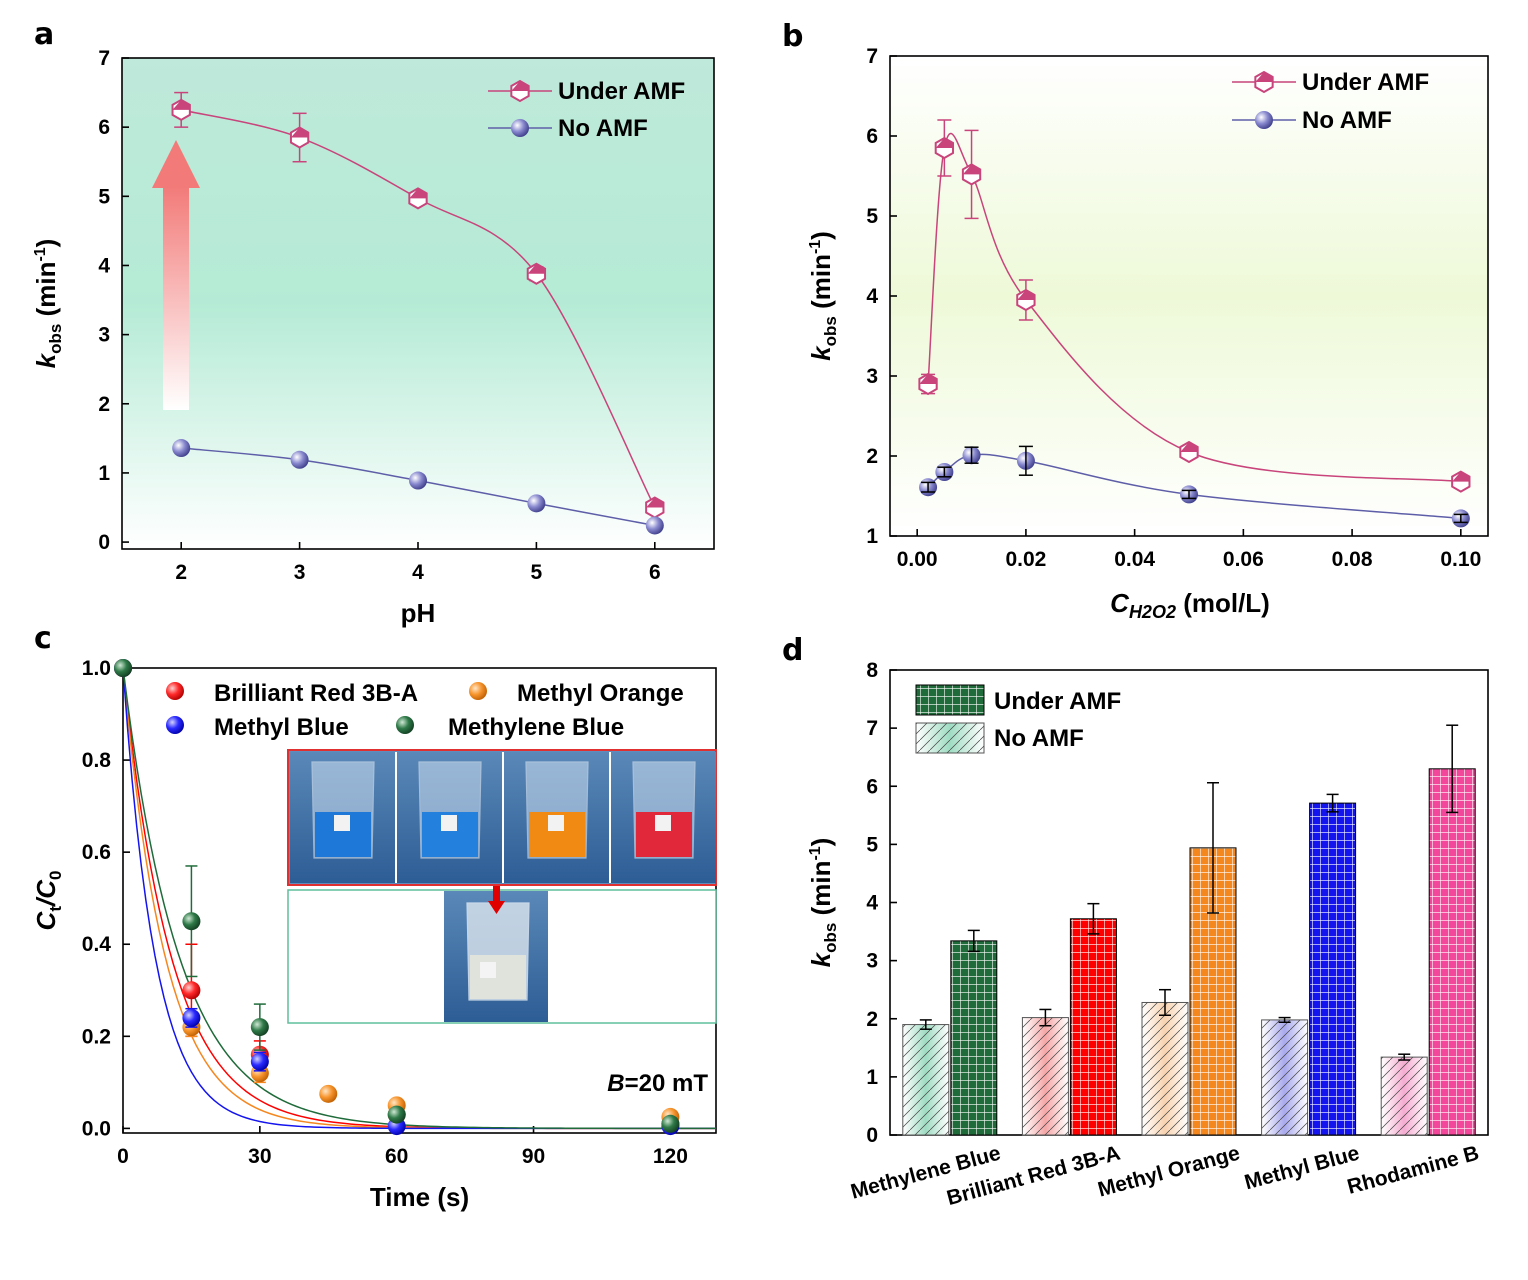  Describe the element at coordinates (104, 404) in the screenshot. I see `y-tick-label: 2` at that location.